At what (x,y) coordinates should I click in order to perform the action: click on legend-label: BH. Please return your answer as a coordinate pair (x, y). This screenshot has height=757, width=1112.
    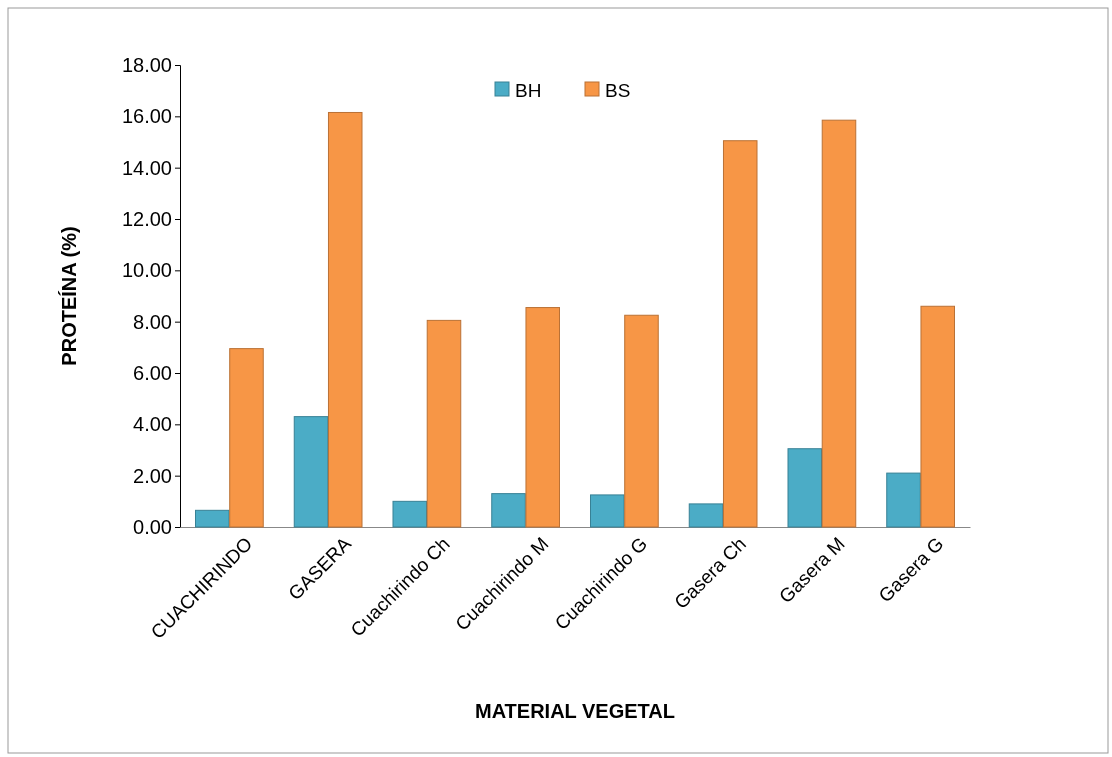
    Looking at the image, I should click on (528, 90).